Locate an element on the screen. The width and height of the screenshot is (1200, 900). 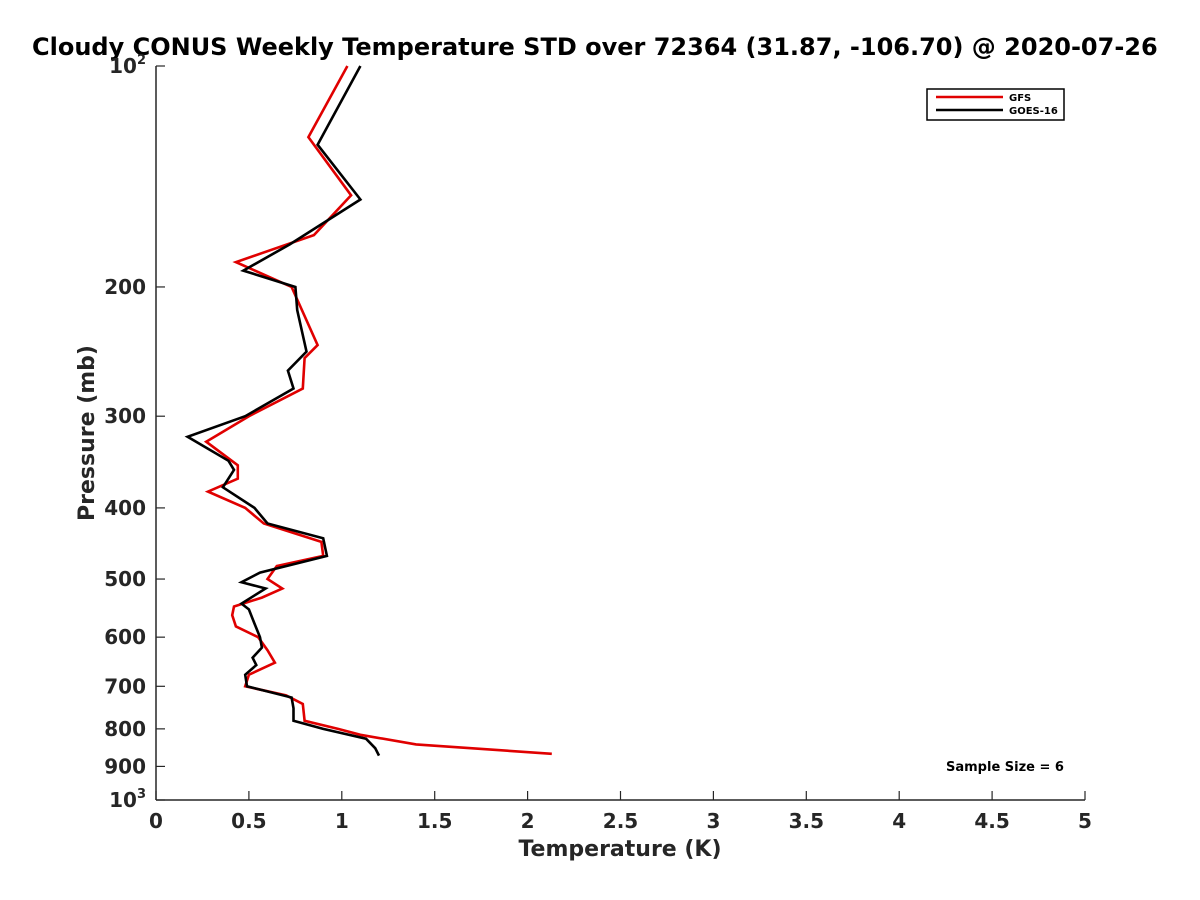
y-tick-label: 10³ is located at coordinates (127, 799).